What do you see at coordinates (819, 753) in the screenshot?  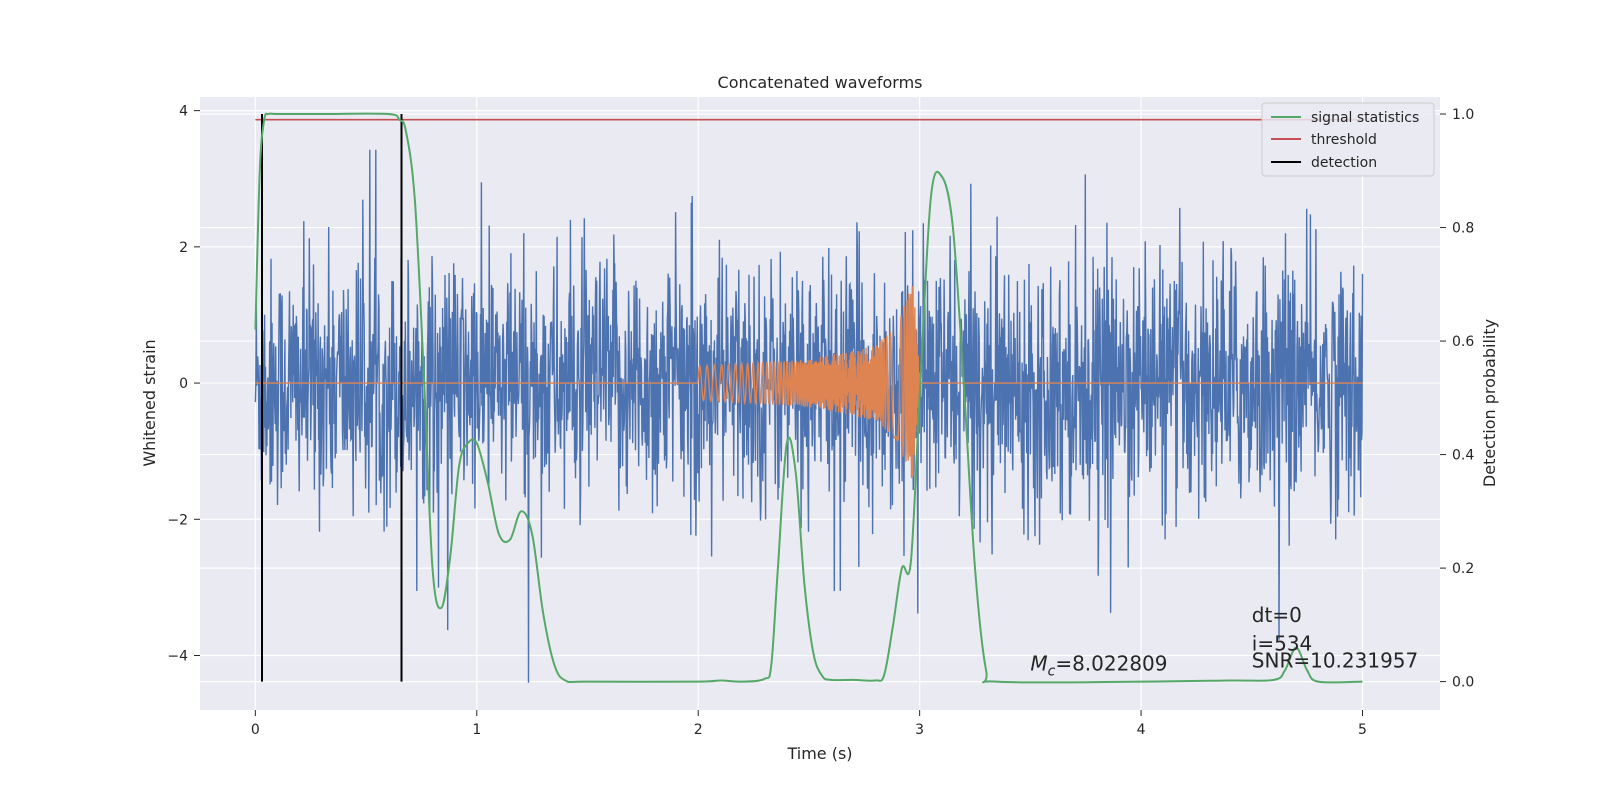 I see `x-axis-label: Time (s)` at bounding box center [819, 753].